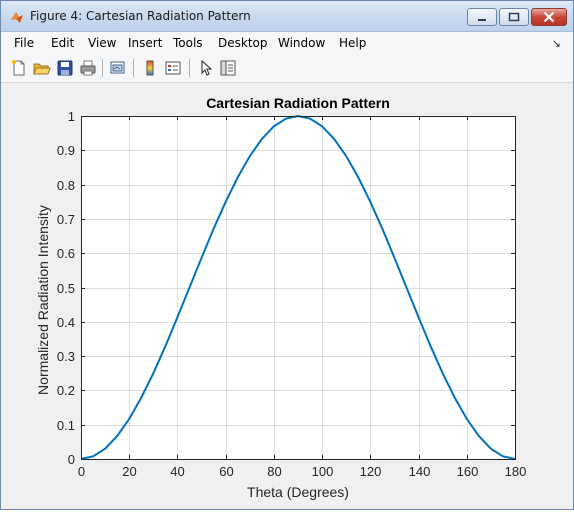  I want to click on save-icon, so click(65, 68).